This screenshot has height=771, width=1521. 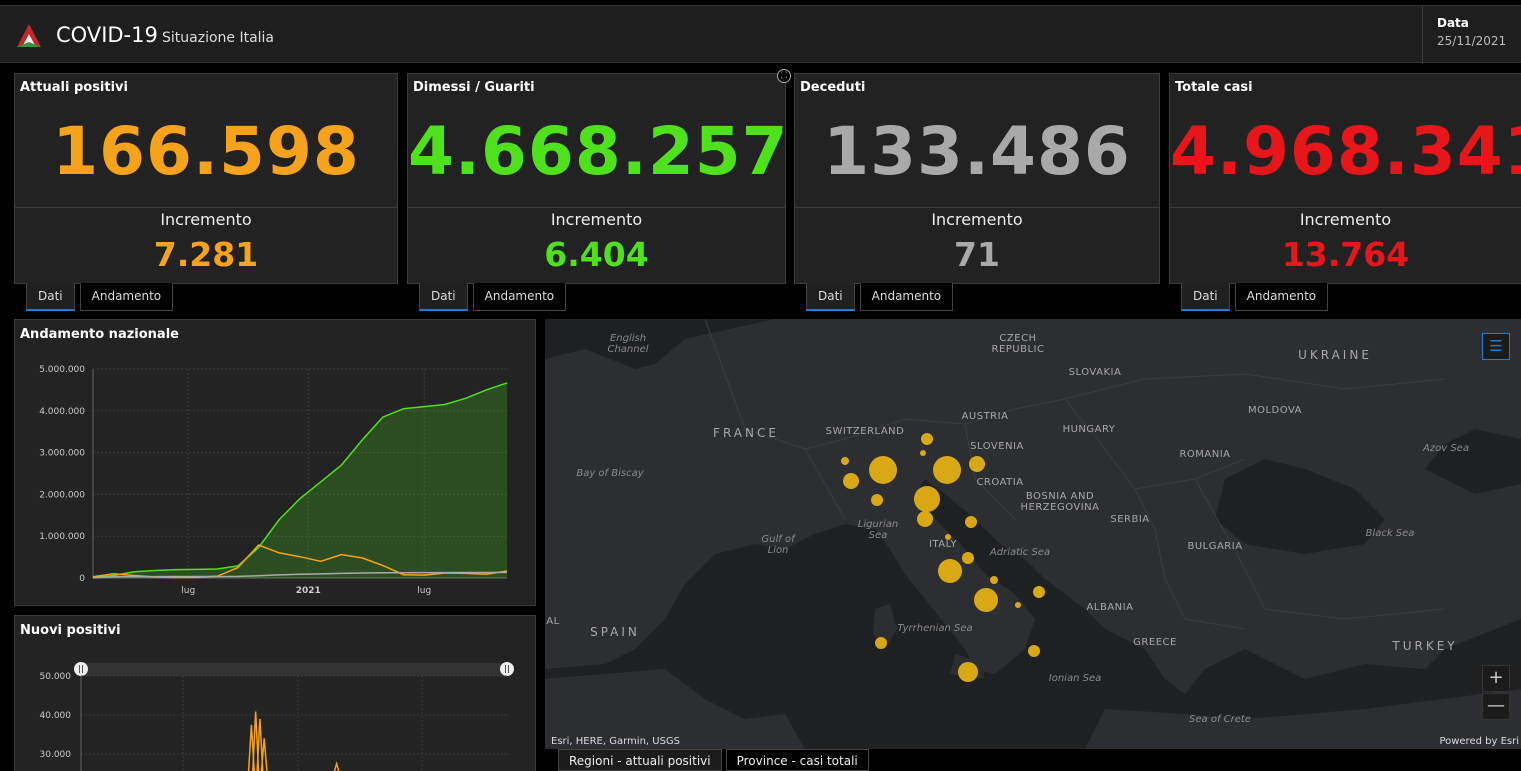 I want to click on expand-icon: ⛶, so click(x=784, y=76).